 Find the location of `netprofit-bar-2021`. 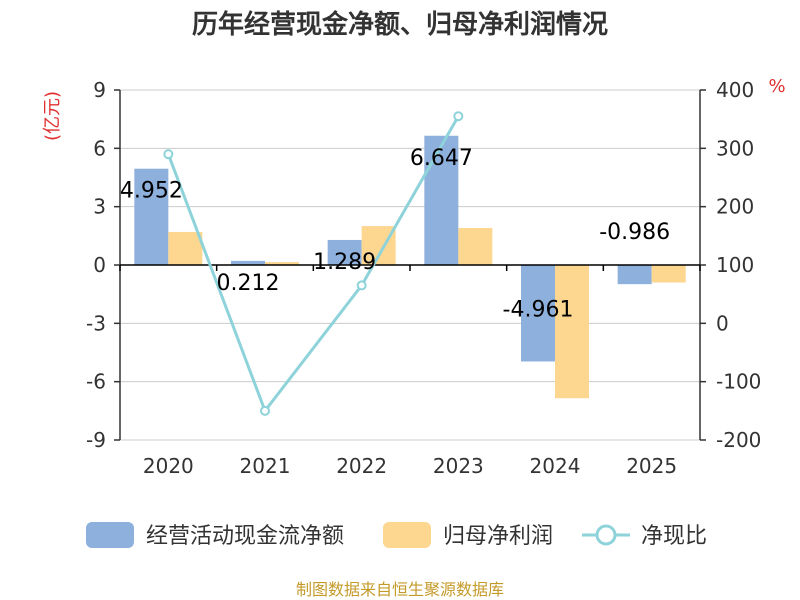

netprofit-bar-2021 is located at coordinates (282, 263).